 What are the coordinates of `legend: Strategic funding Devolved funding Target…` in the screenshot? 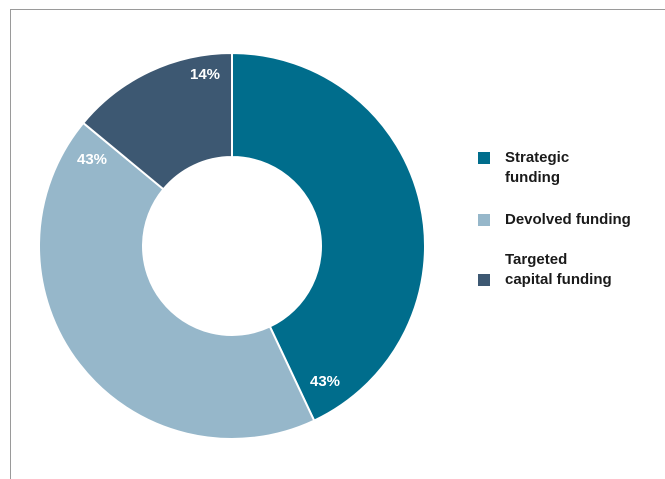 It's located at (568, 219).